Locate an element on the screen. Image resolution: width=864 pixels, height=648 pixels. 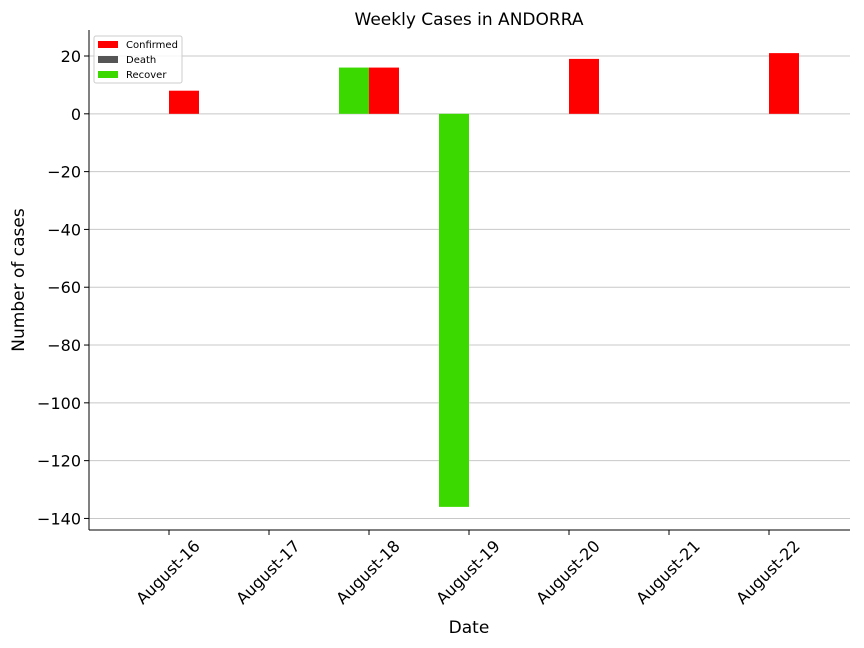
y-tick-label: −20 is located at coordinates (64, 172).